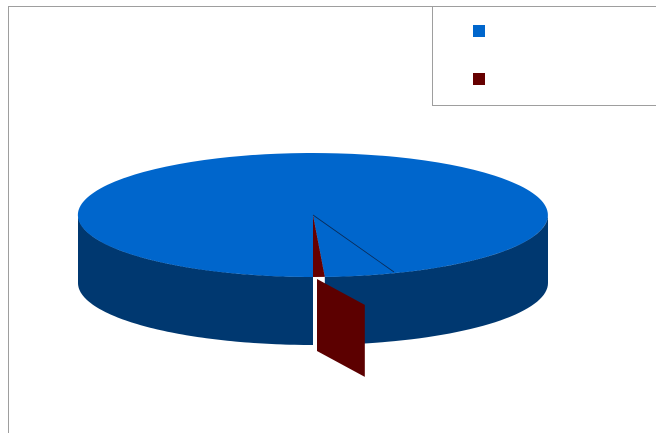 Image resolution: width=656 pixels, height=433 pixels. What do you see at coordinates (353, 243) in the screenshot?
I see `slice-divider` at bounding box center [353, 243].